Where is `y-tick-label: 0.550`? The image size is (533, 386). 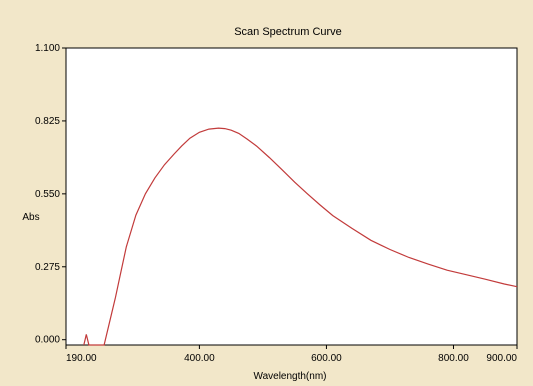 y-tick-label: 0.550 is located at coordinates (47, 194).